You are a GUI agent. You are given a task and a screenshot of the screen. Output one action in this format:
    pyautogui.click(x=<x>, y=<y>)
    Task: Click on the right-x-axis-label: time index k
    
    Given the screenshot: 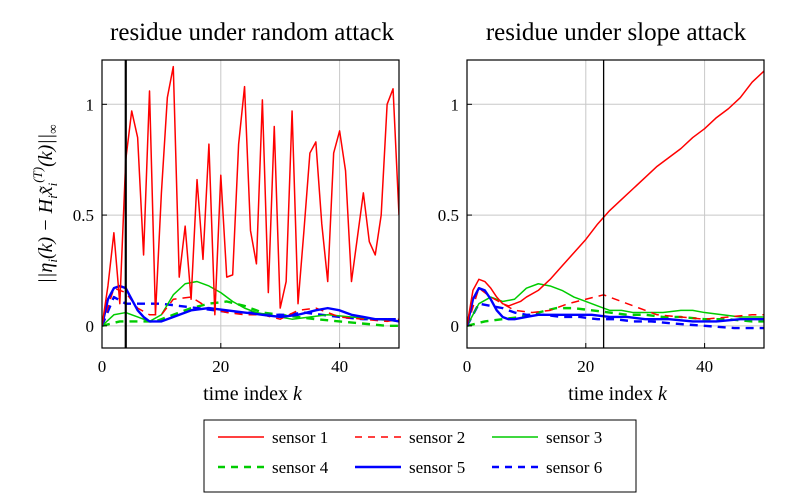 What is the action you would take?
    pyautogui.click(x=618, y=394)
    